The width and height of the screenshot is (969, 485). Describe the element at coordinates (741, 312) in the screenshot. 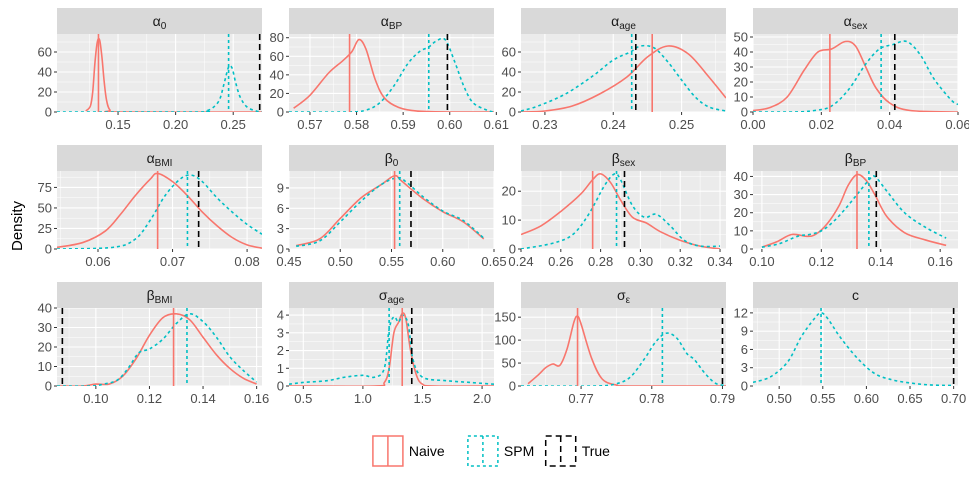

I see `y-tick-label: 12` at that location.